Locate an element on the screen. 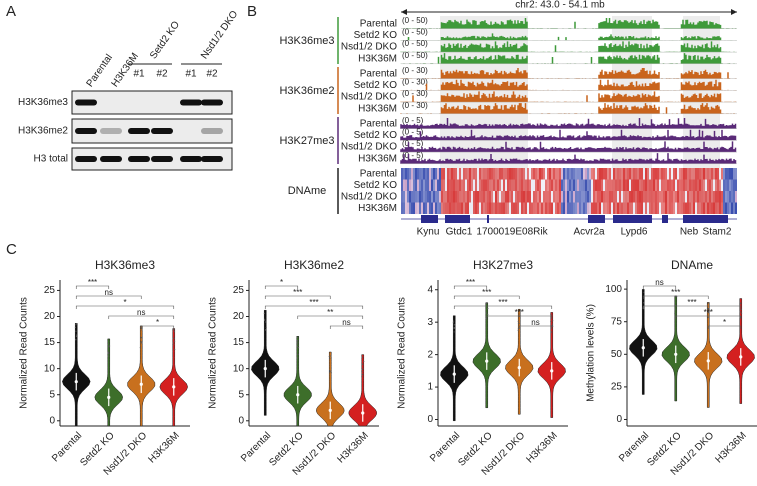 The image size is (757, 486). y-tick-label: 2 is located at coordinates (430, 354).